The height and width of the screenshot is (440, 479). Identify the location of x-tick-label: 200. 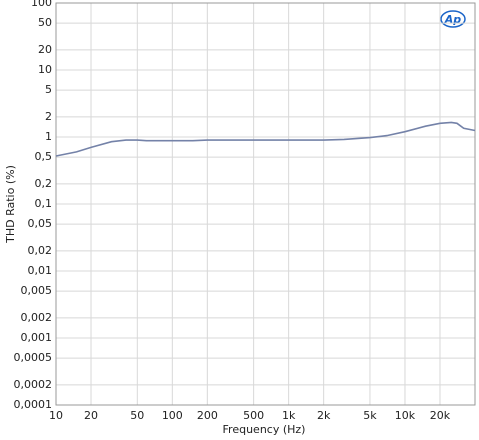
(207, 415).